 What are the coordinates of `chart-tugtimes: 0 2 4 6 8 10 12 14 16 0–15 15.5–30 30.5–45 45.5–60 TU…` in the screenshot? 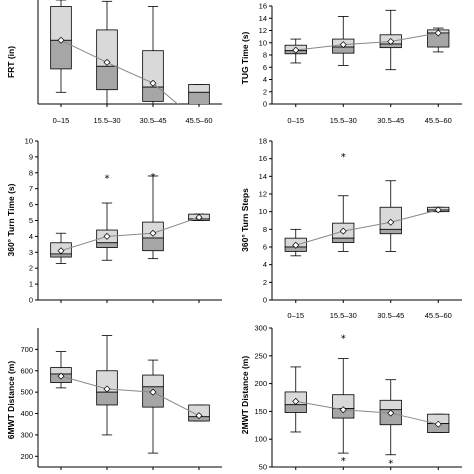 It's located at (351, 63).